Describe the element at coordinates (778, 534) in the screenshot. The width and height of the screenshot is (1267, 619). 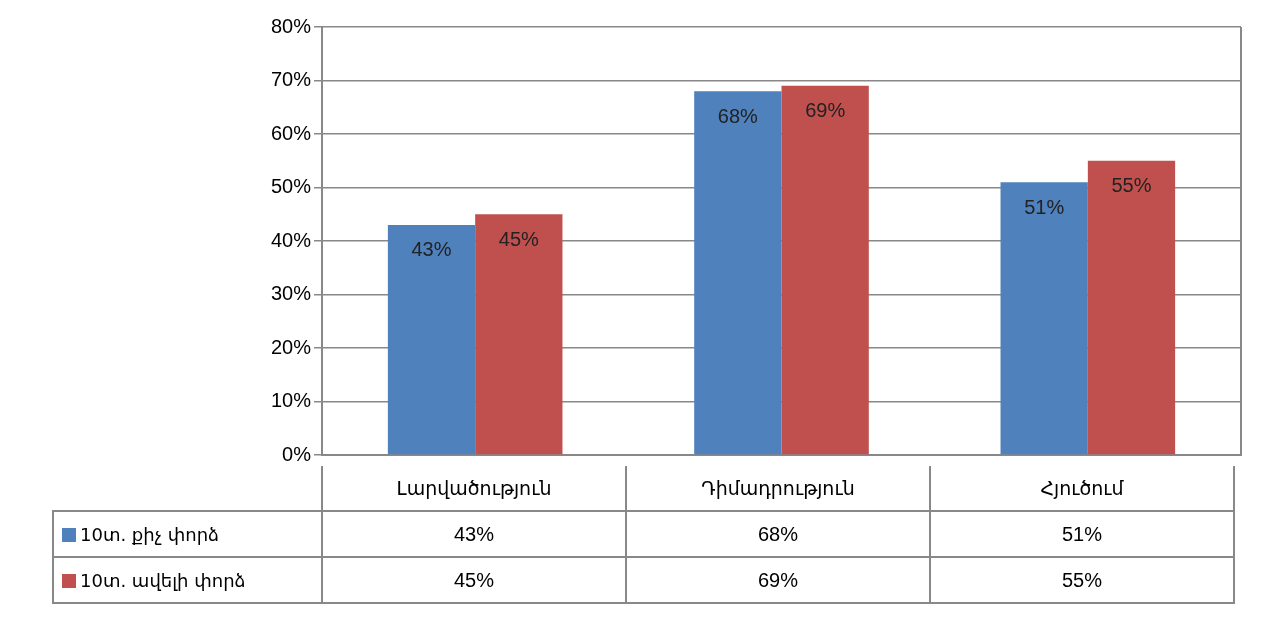
I see `data-label: 68%` at that location.